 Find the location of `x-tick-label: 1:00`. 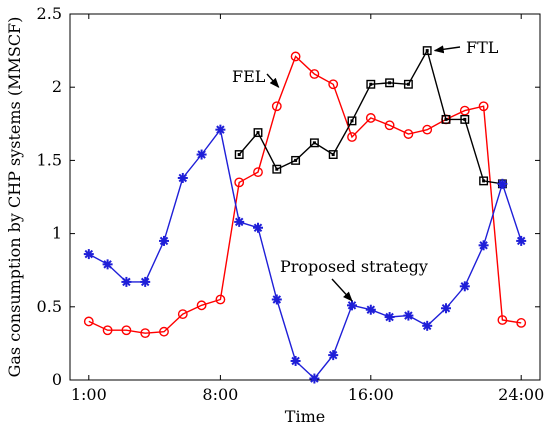

x-tick-label: 1:00 is located at coordinates (89, 394).